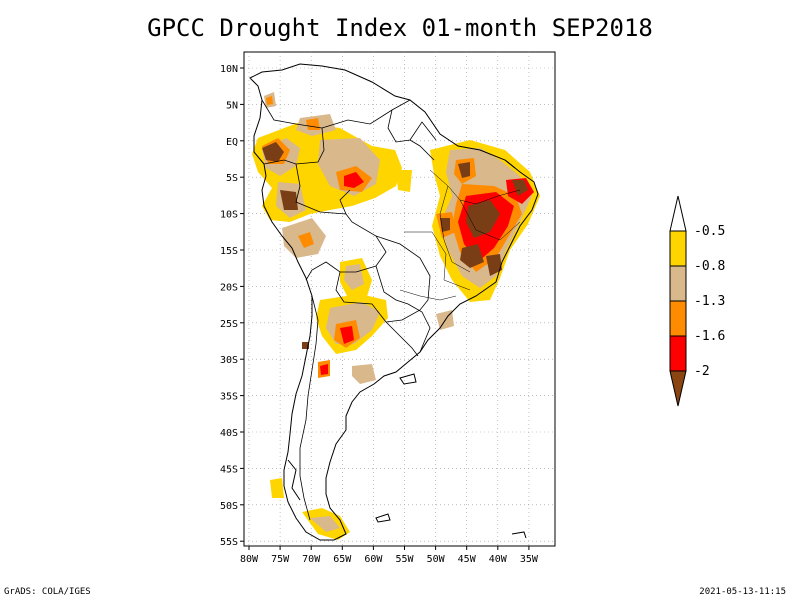 The image size is (800, 600). Describe the element at coordinates (249, 559) in the screenshot. I see `lon-tick-label: 80W` at that location.